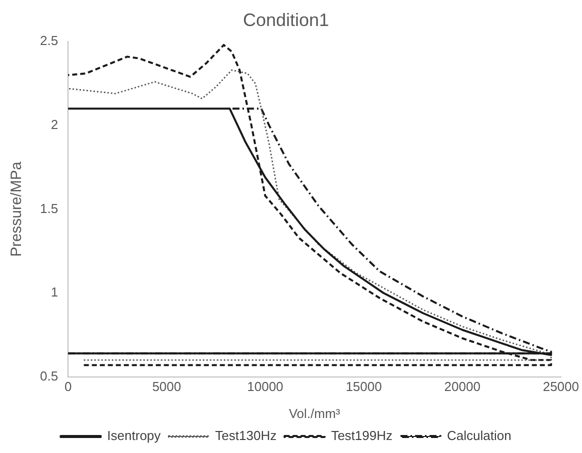  I want to click on legend-label: Test199Hz, so click(361, 436).